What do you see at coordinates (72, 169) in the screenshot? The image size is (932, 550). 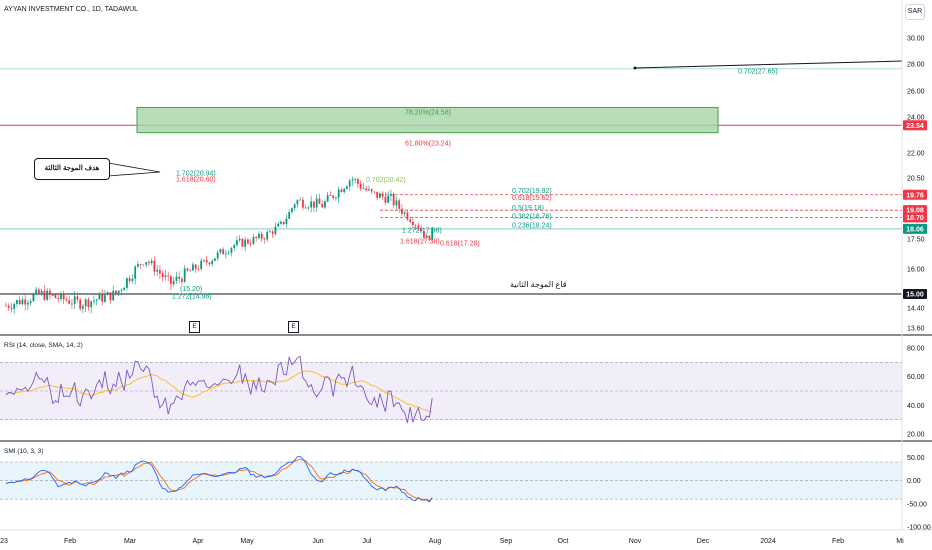 I see `third-wave-target-callout: هدف الموجة الثالثة` at bounding box center [72, 169].